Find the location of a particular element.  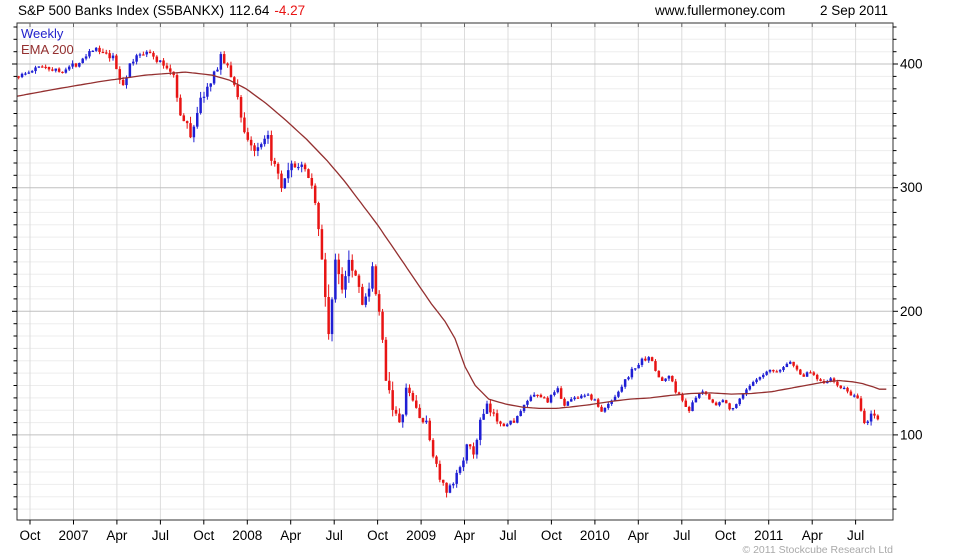

y-axis-label: 300 is located at coordinates (911, 187).